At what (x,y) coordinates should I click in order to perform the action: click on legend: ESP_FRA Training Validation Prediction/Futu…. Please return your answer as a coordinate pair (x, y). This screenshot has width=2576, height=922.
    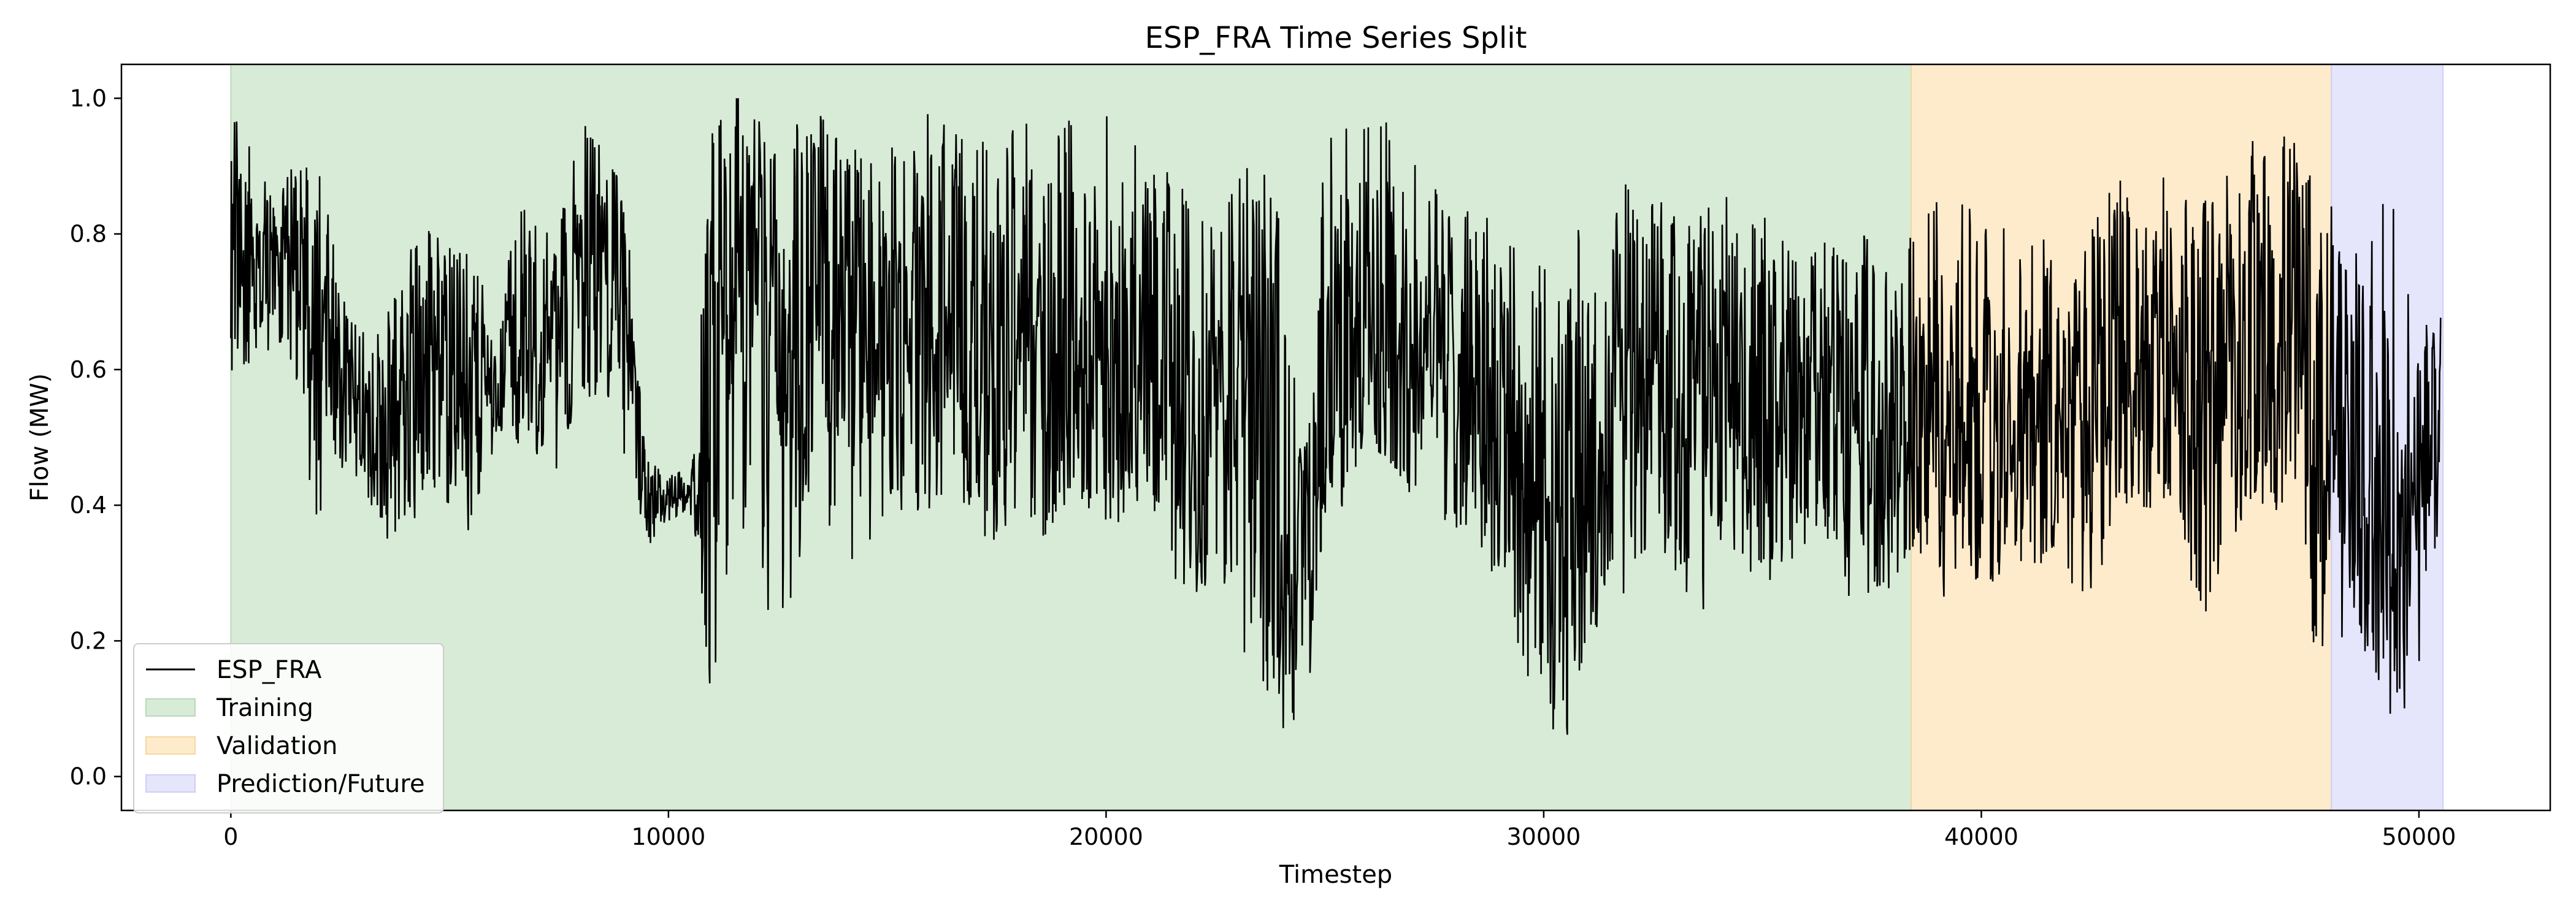
    Looking at the image, I should click on (288, 728).